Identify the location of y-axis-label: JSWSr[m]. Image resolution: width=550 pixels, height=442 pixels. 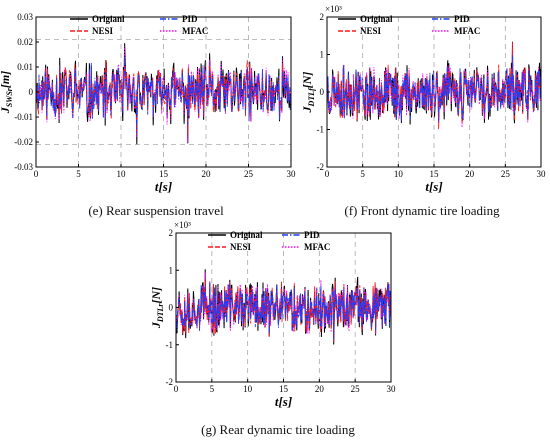
(7, 92).